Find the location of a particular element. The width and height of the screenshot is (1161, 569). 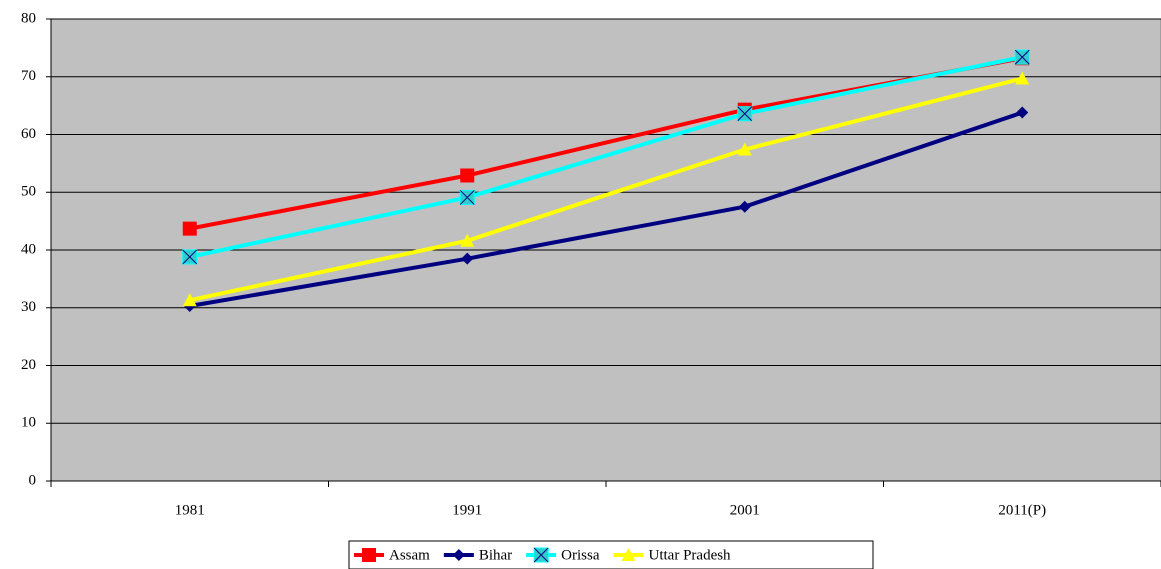

x-tick-label: 2001 is located at coordinates (745, 510).